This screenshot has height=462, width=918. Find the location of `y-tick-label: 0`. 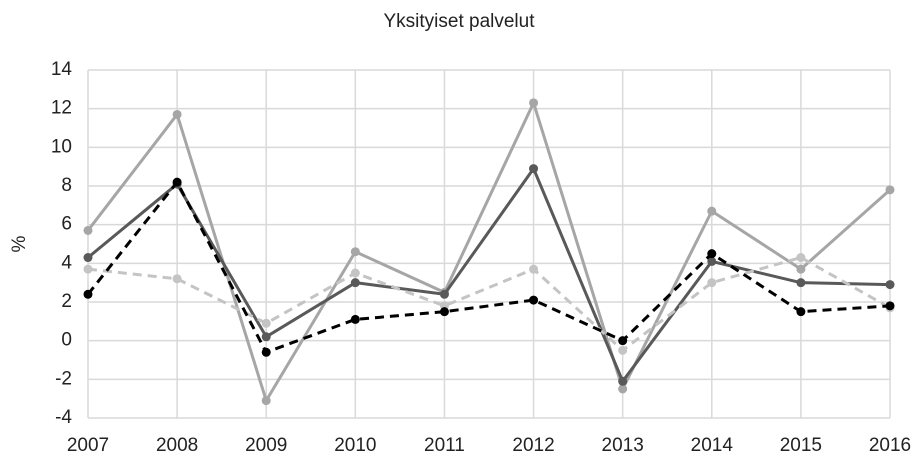

y-tick-label: 0 is located at coordinates (66, 340).